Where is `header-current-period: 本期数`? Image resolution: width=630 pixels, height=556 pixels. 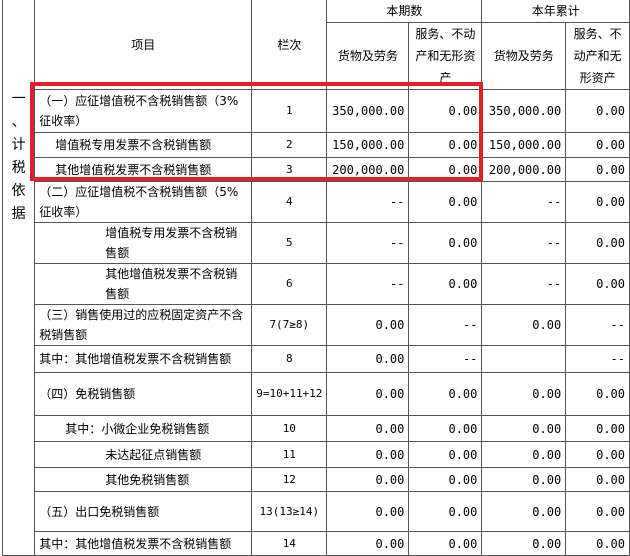 header-current-period: 本期数 is located at coordinates (404, 11).